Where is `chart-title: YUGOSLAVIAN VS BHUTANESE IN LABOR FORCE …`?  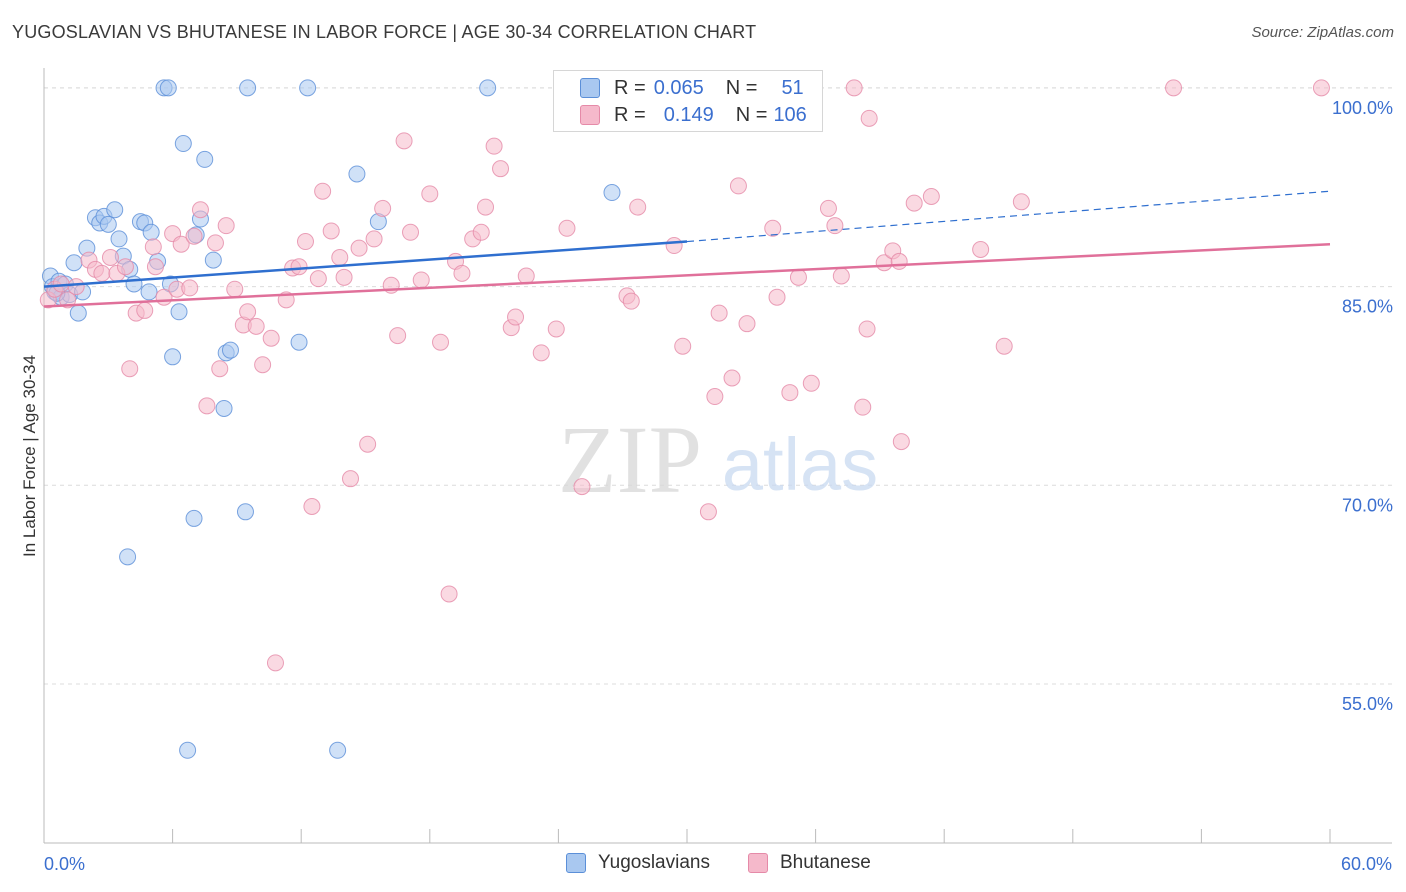 chart-title: YUGOSLAVIAN VS BHUTANESE IN LABOR FORCE … is located at coordinates (384, 32).